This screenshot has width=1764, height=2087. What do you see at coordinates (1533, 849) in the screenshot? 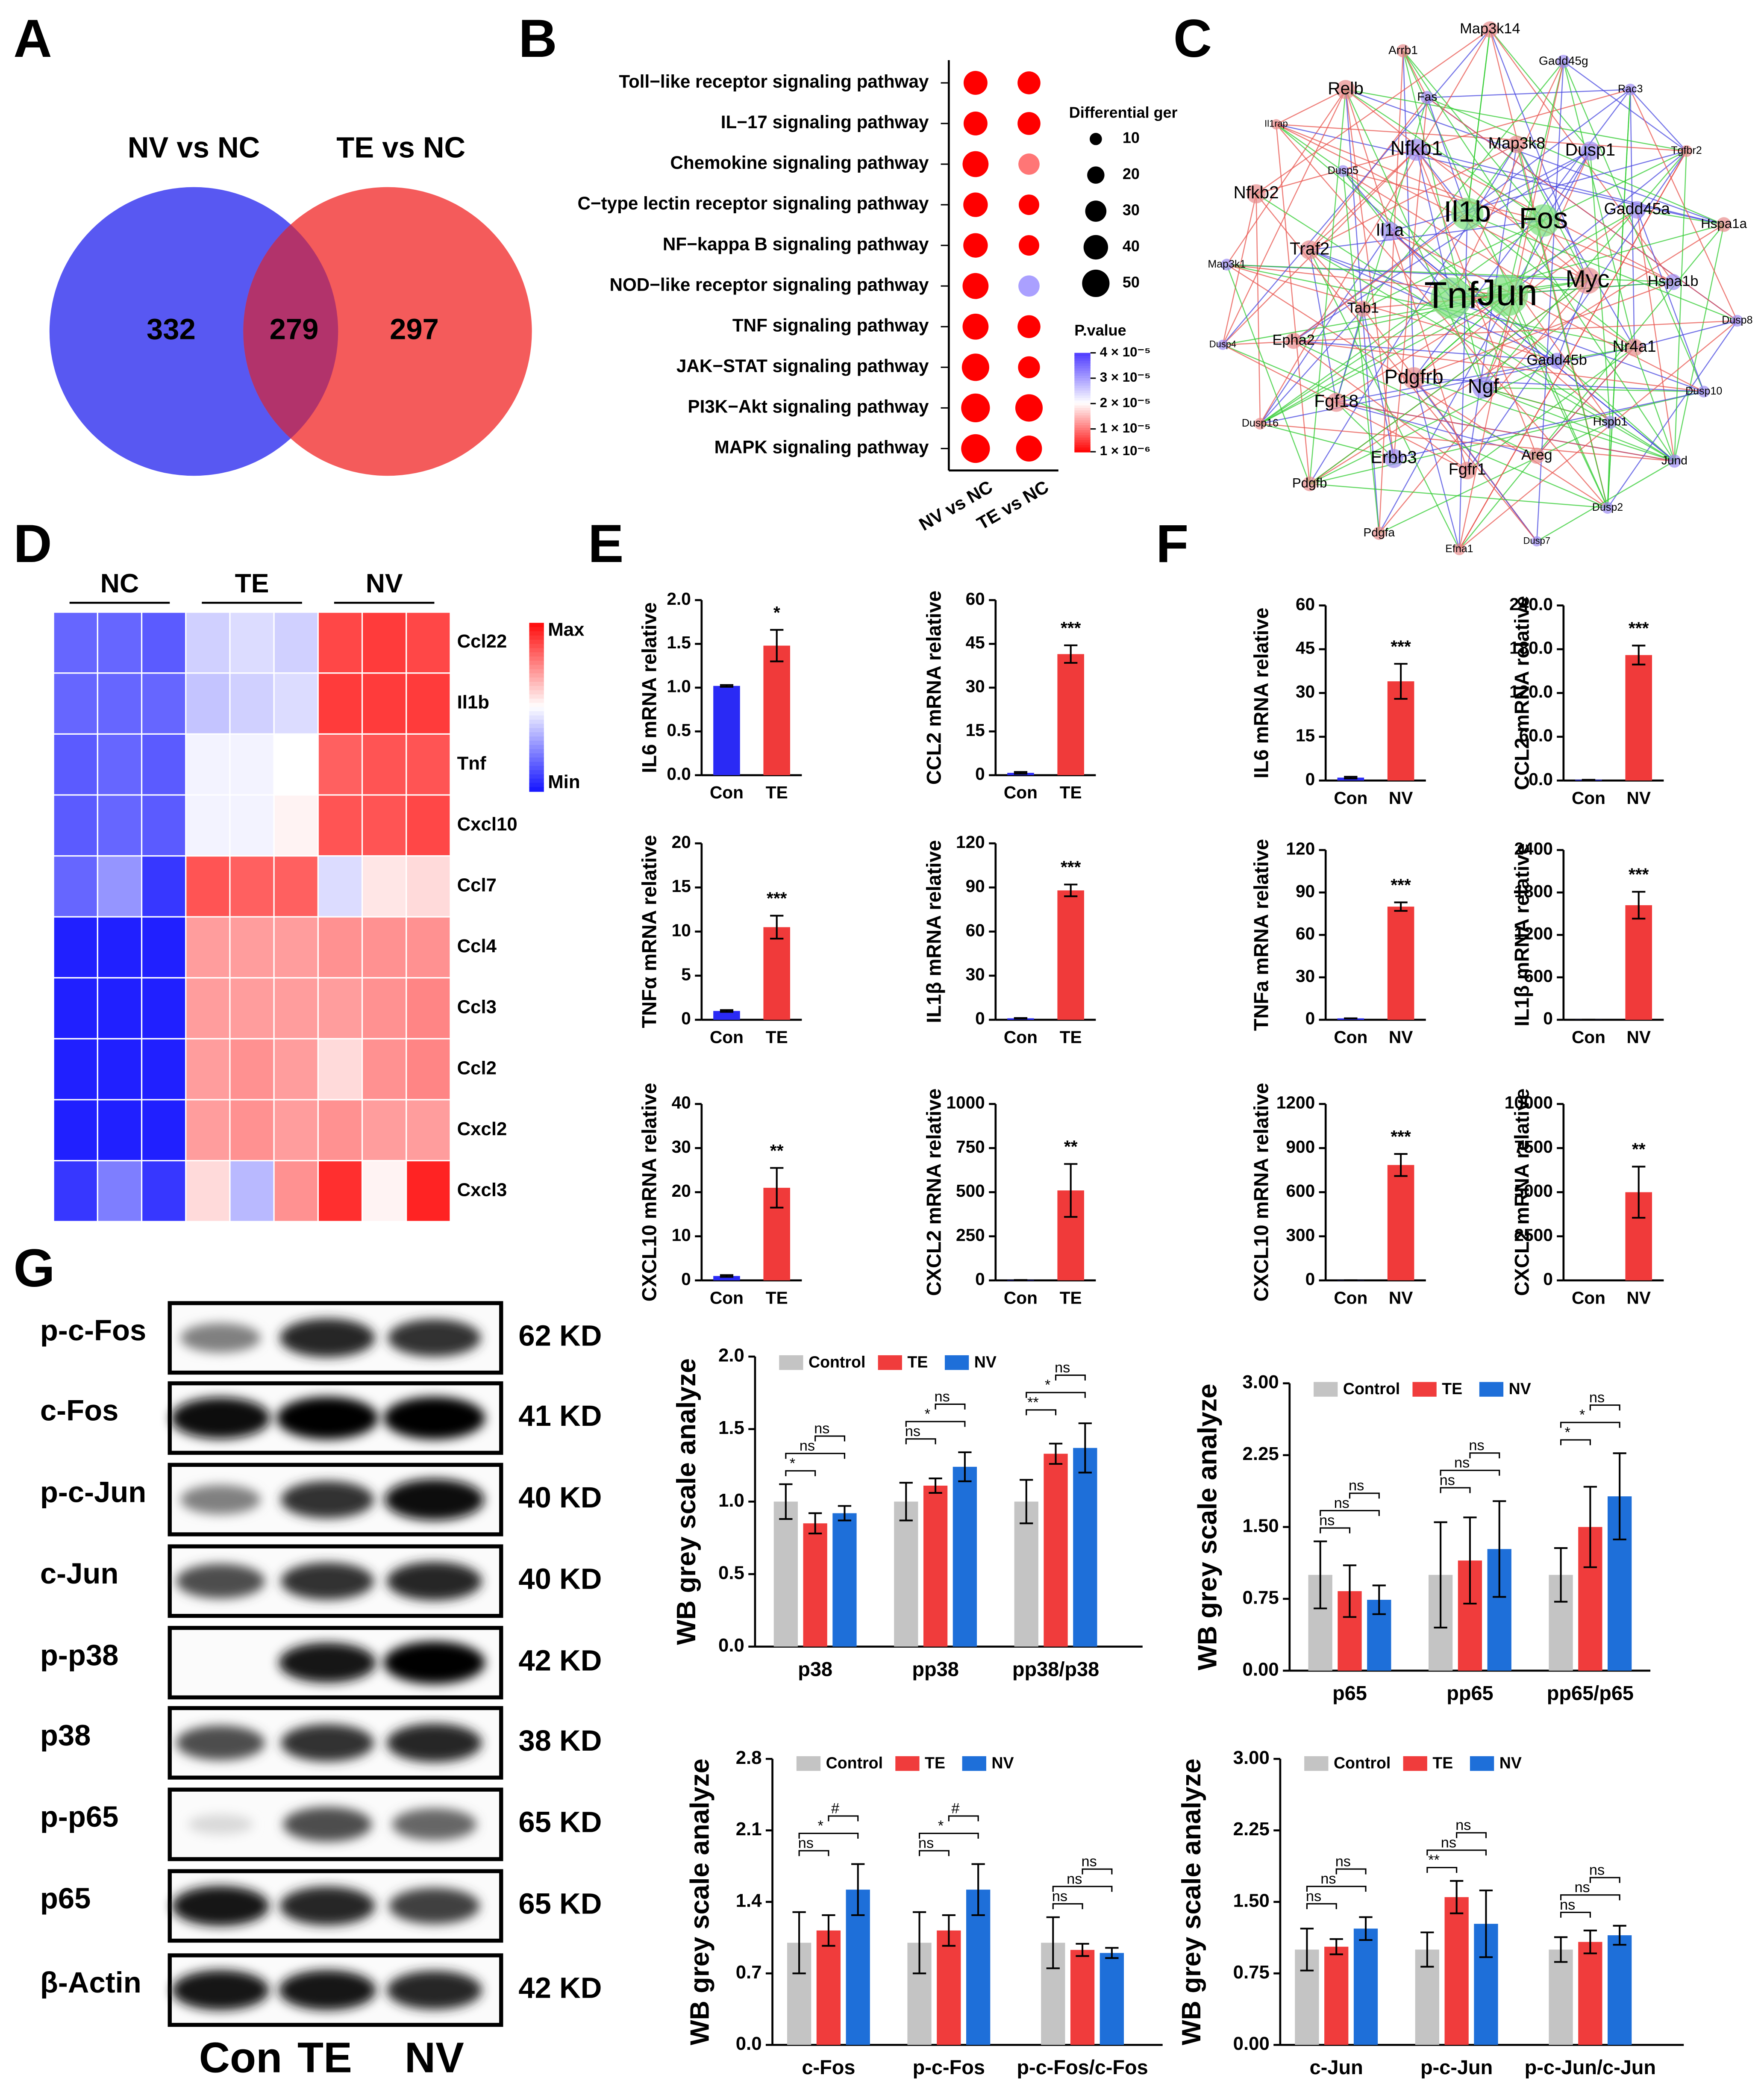
I see `y-tick-label: 2400` at bounding box center [1533, 849].